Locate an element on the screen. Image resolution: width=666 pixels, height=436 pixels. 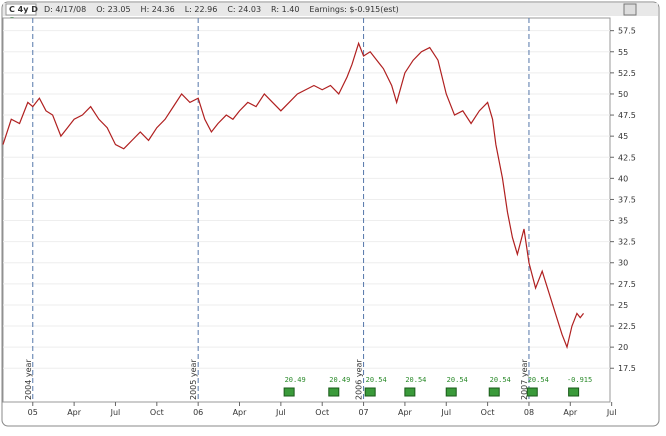
year-label: 2004 year is located at coordinates (28, 379).